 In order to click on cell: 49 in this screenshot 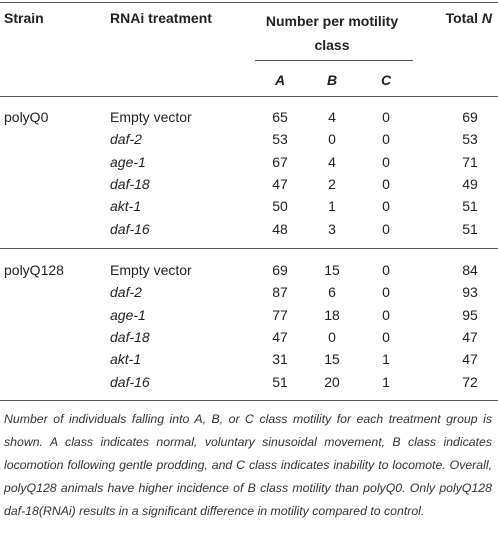, I will do `click(470, 183)`.